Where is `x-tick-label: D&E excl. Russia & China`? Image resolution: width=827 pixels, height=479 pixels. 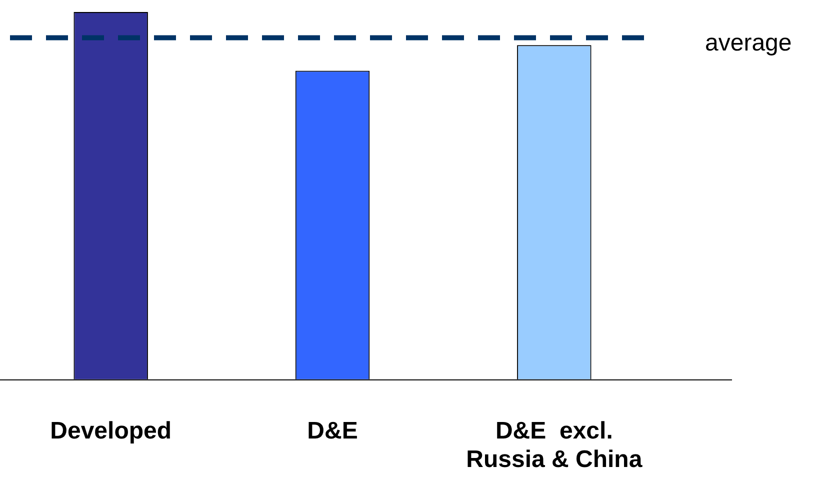
x-tick-label: D&E excl. Russia & China is located at coordinates (554, 445).